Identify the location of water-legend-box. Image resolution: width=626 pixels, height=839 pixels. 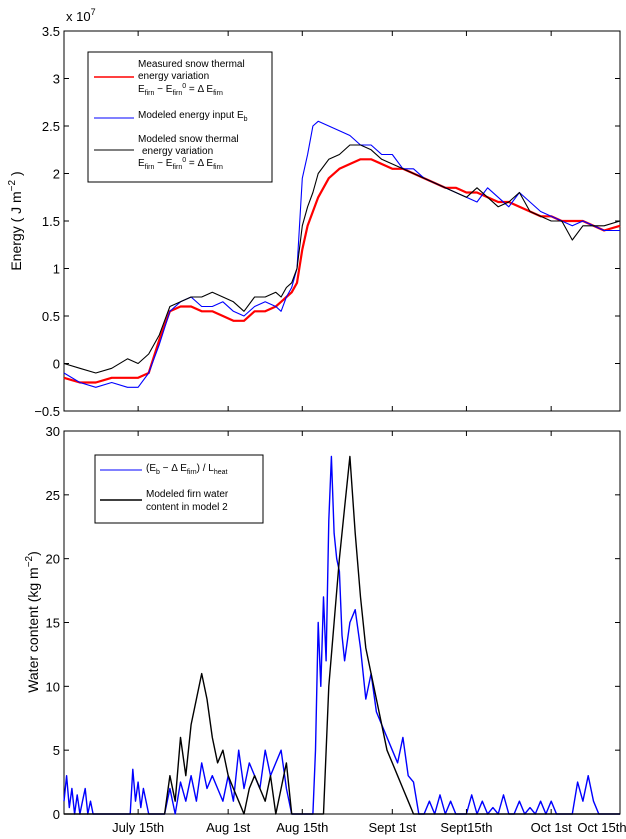
(179, 489).